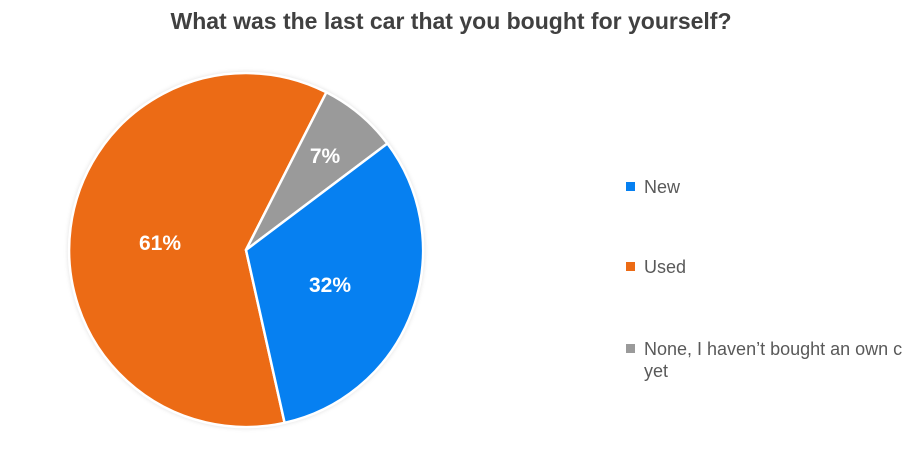 The height and width of the screenshot is (467, 902). What do you see at coordinates (665, 267) in the screenshot?
I see `legend-label-used: Used` at bounding box center [665, 267].